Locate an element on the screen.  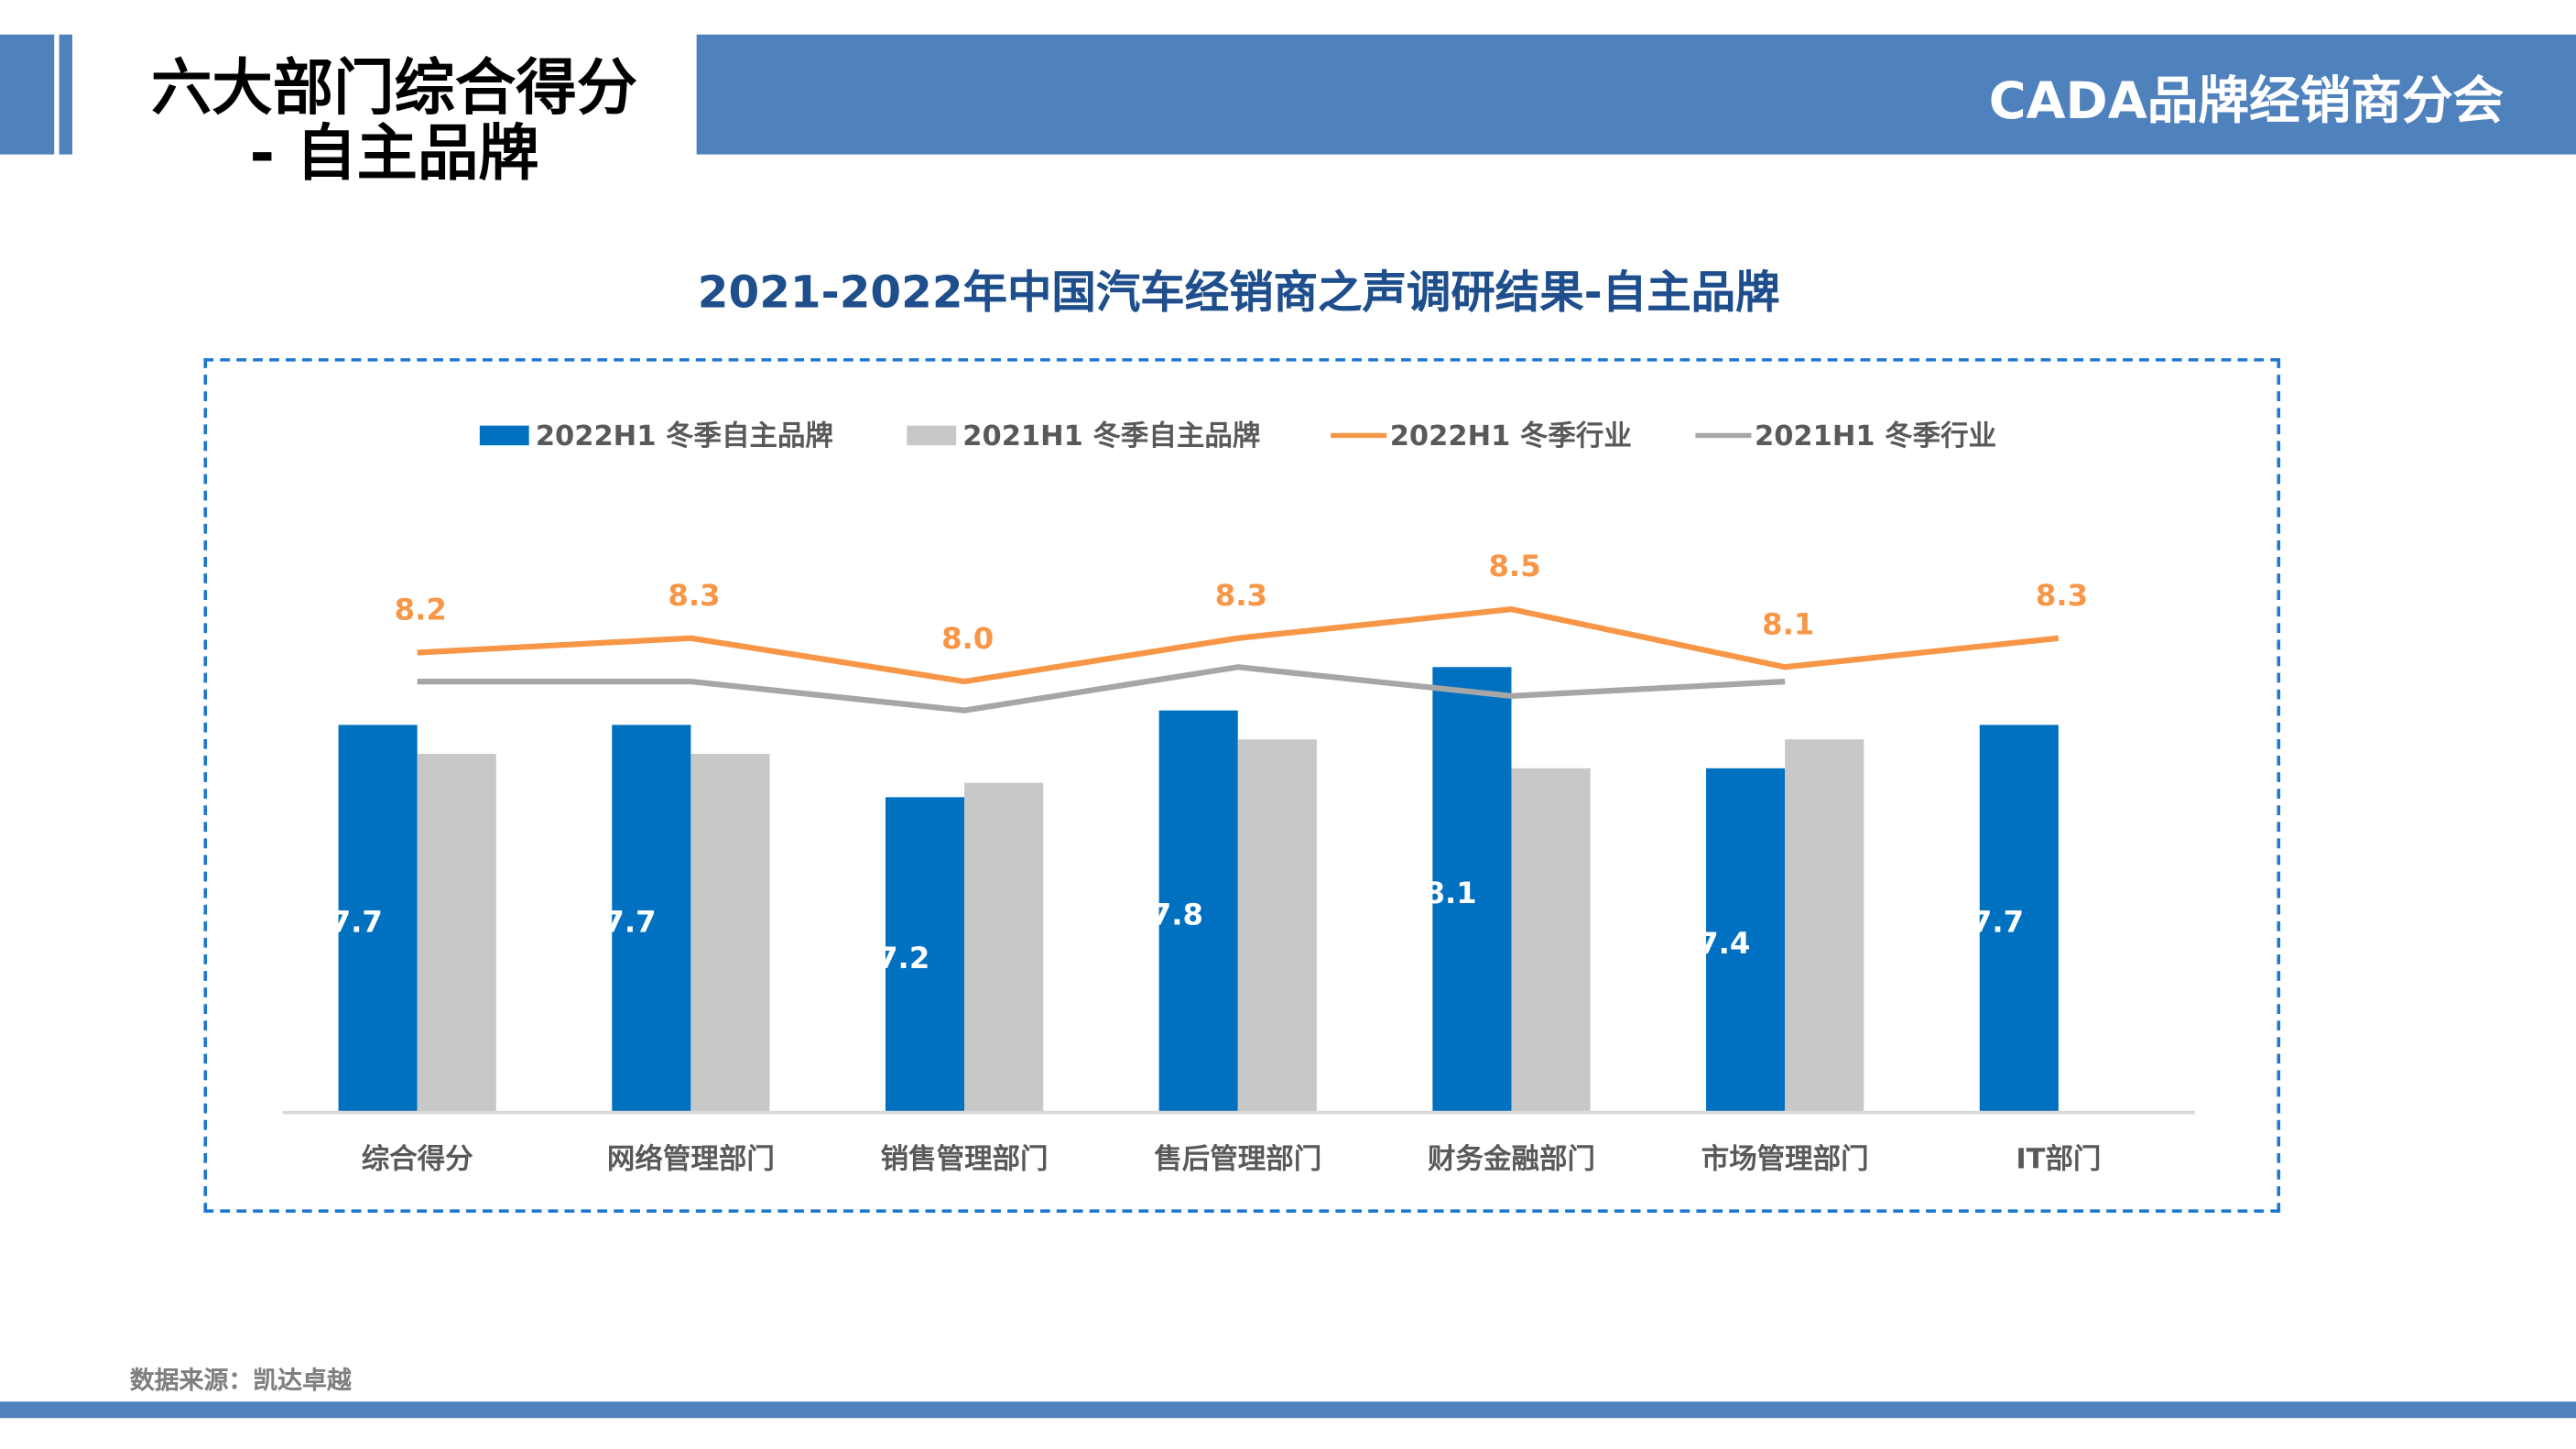
x-tick-label: 综合得分 is located at coordinates (417, 1159).